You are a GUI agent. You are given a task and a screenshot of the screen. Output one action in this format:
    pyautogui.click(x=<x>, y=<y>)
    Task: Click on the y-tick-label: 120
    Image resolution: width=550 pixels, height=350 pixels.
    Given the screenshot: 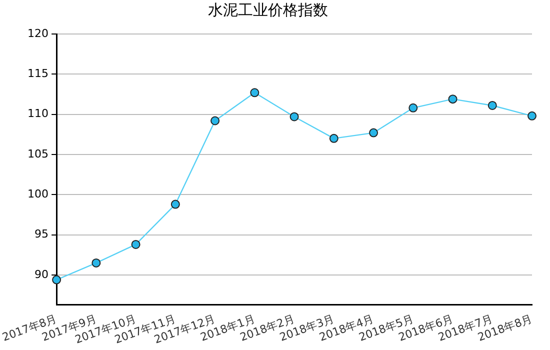 What is the action you would take?
    pyautogui.click(x=38, y=33)
    